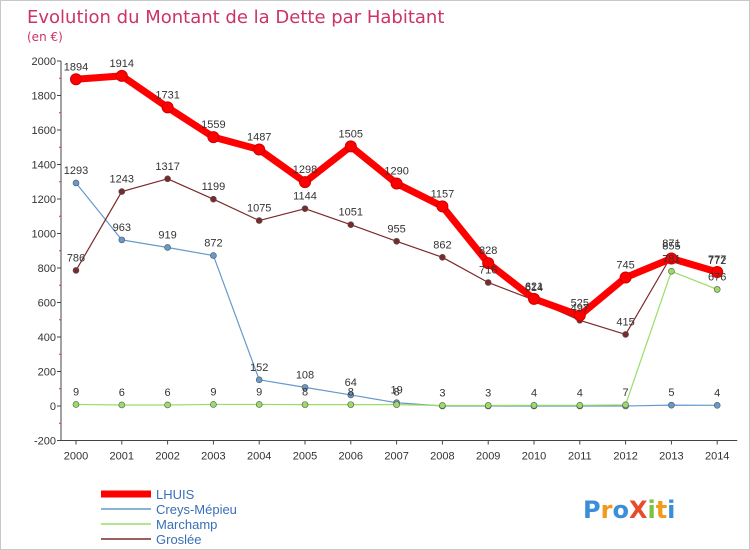 Image resolution: width=750 pixels, height=550 pixels. What do you see at coordinates (592, 510) in the screenshot?
I see `logo-letter: P` at bounding box center [592, 510].